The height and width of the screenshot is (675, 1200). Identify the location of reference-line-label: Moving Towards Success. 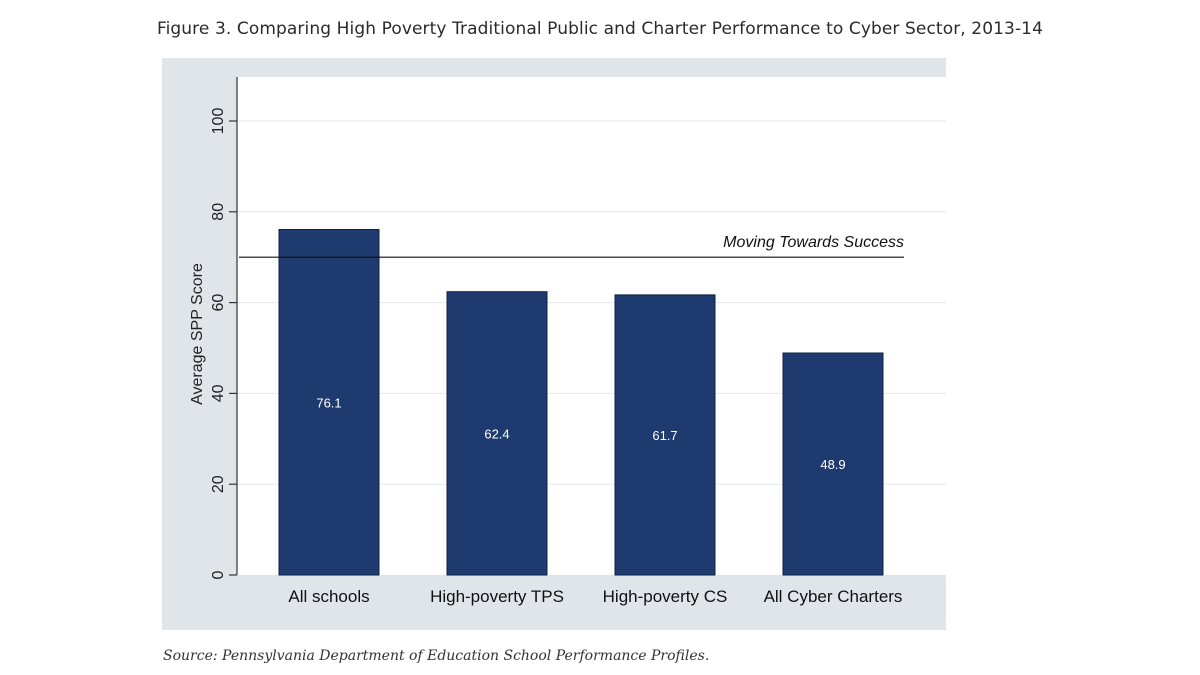
(813, 242).